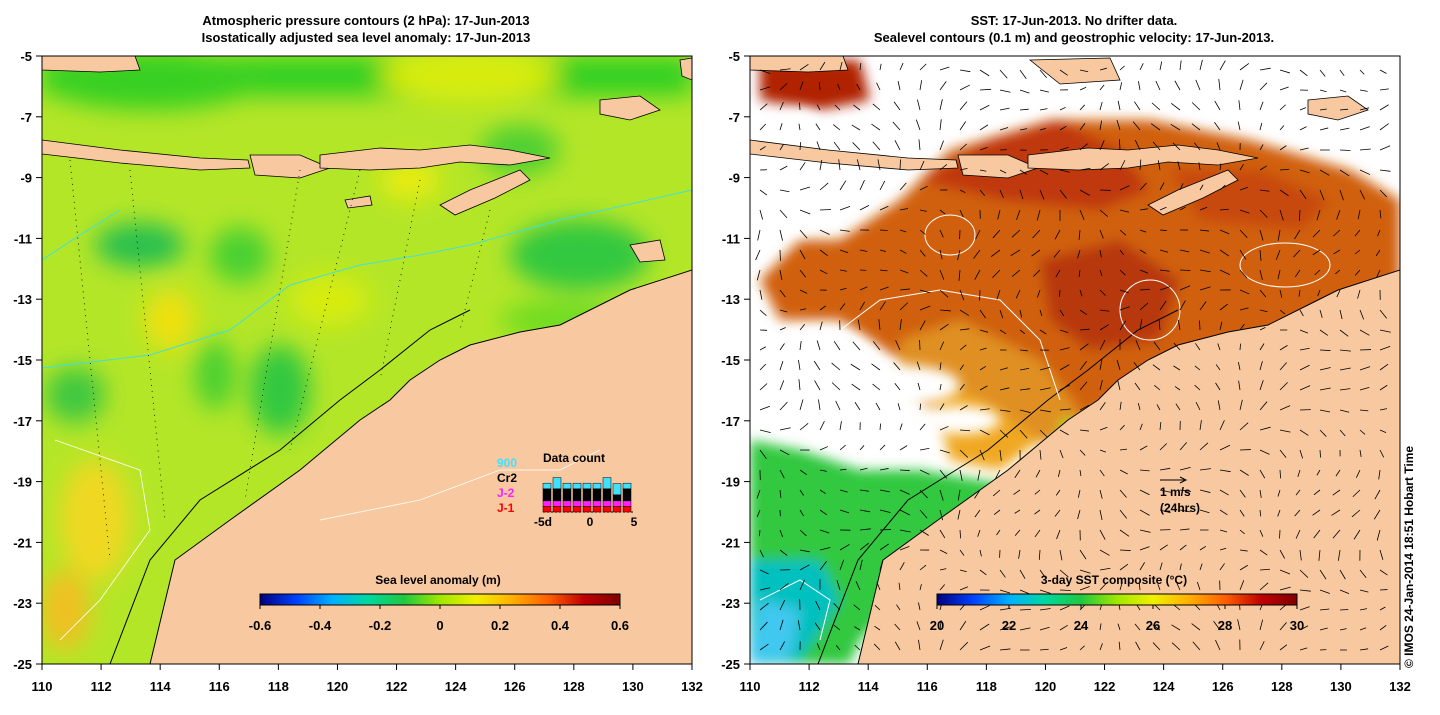  I want to click on right-y-tick-label: -7, so click(734, 117).